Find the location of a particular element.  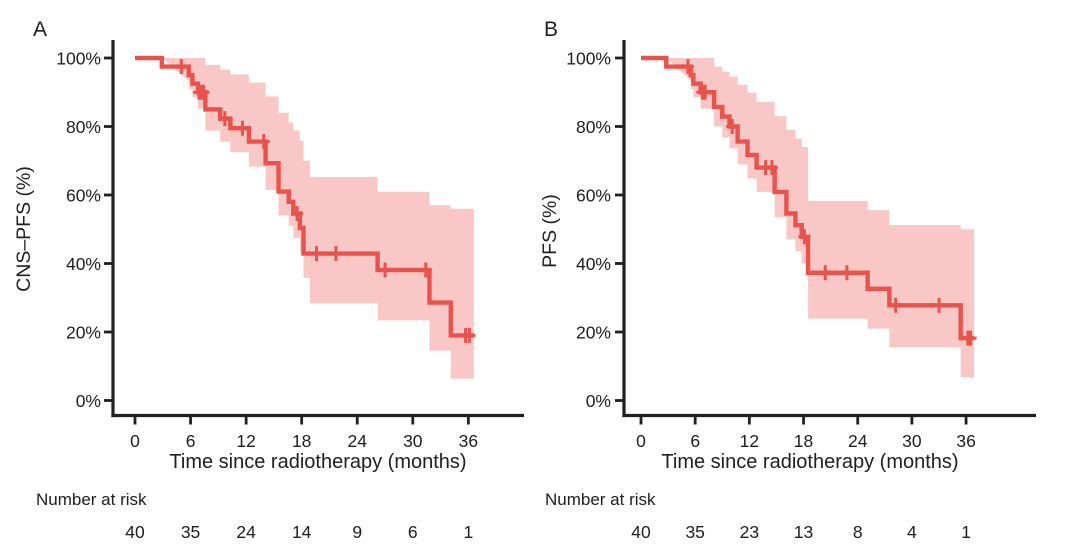

x-axis-title-a: Time since radiotherapy (months) is located at coordinates (317, 462).